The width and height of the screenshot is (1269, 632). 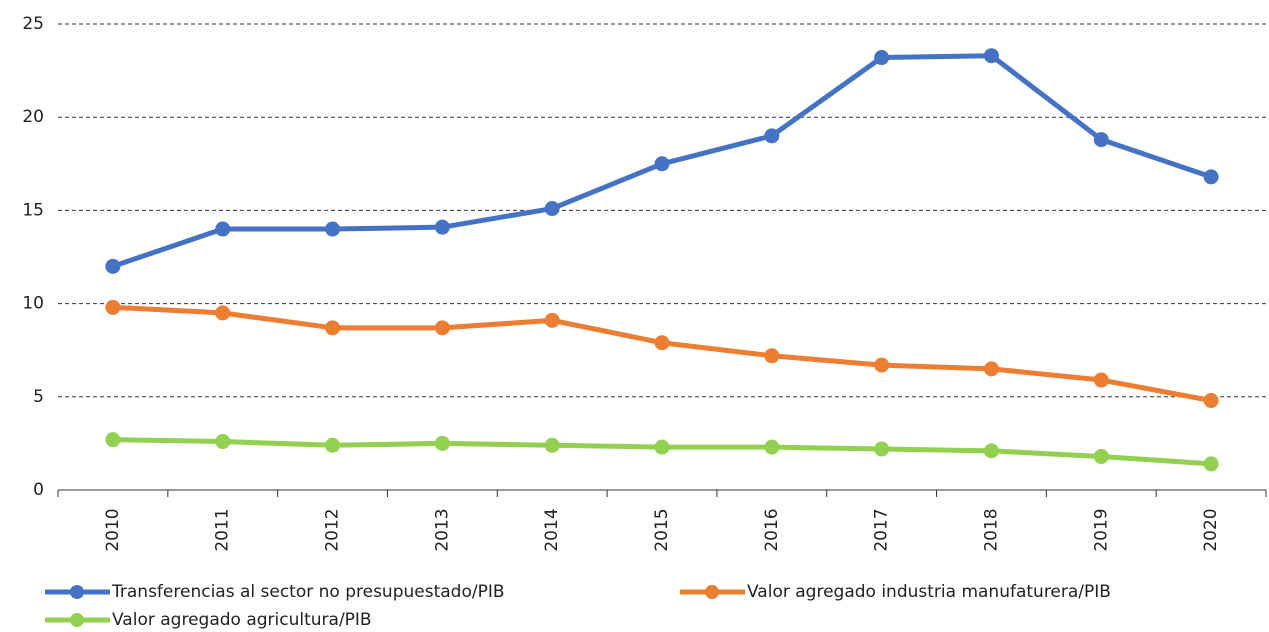 What do you see at coordinates (772, 529) in the screenshot?
I see `x-tick-label: 2016` at bounding box center [772, 529].